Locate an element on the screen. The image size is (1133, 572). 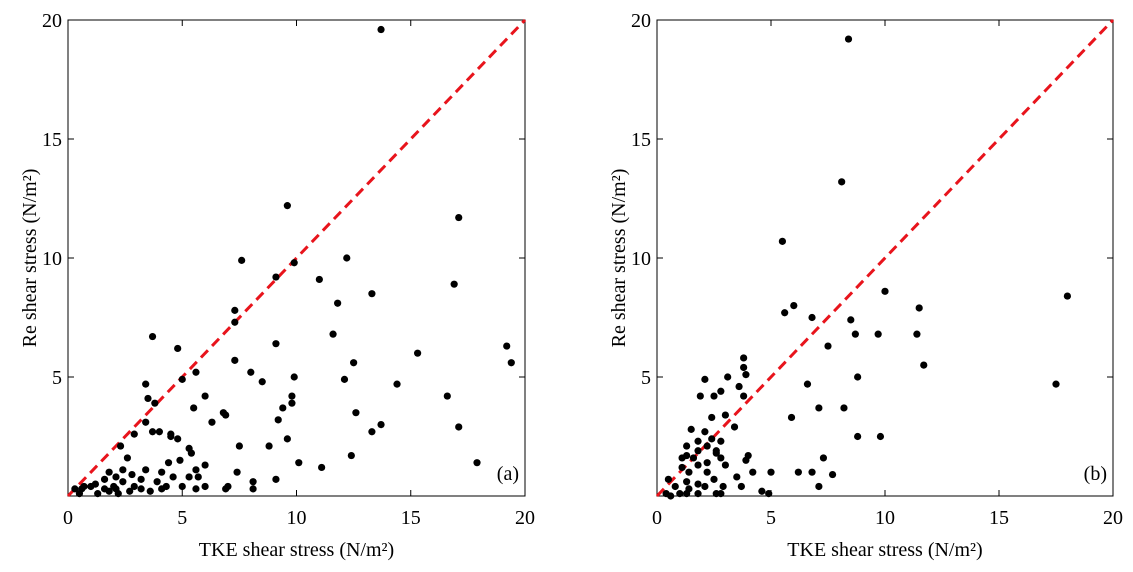
x-tick-label: 10 is located at coordinates (297, 518).